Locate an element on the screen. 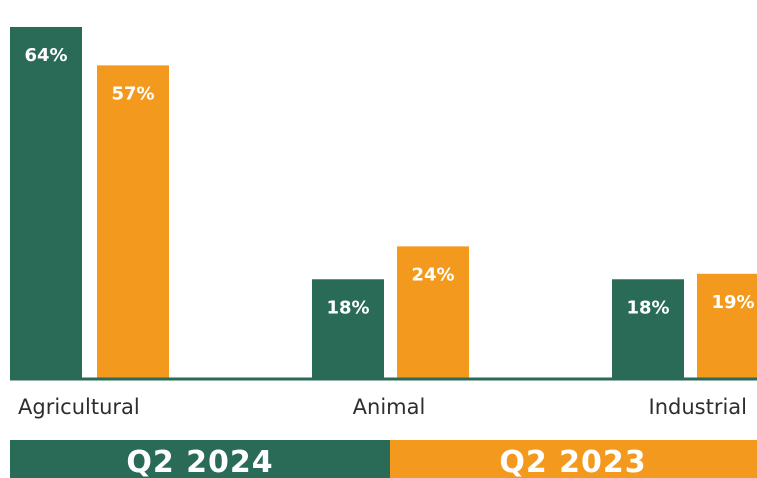 The width and height of the screenshot is (757, 478). bar-value-label-industrial-q2-2024: 18% is located at coordinates (647, 307).